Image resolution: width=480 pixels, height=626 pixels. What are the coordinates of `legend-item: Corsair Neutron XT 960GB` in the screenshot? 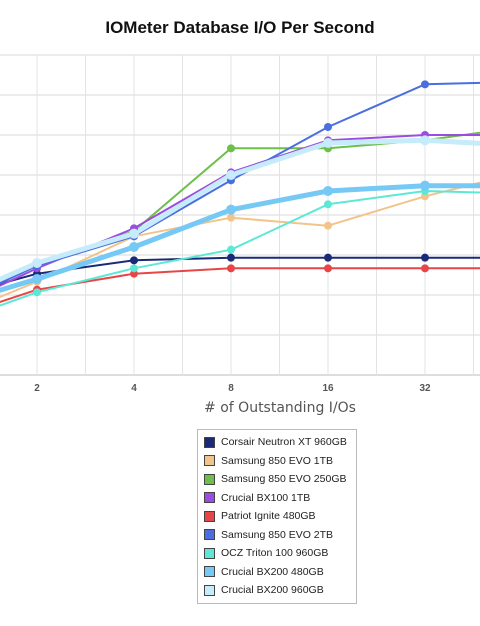 It's located at (277, 442).